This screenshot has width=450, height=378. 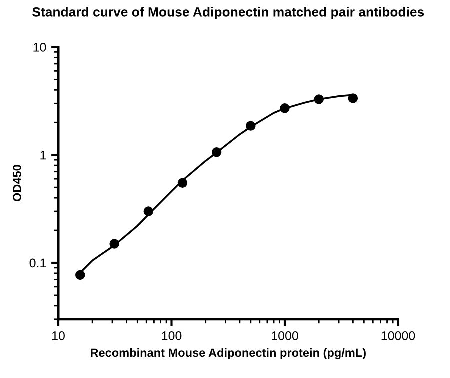 What do you see at coordinates (228, 13) in the screenshot?
I see `chart-title: Standard curve of Mouse Adiponectin matched pair antibodies` at bounding box center [228, 13].